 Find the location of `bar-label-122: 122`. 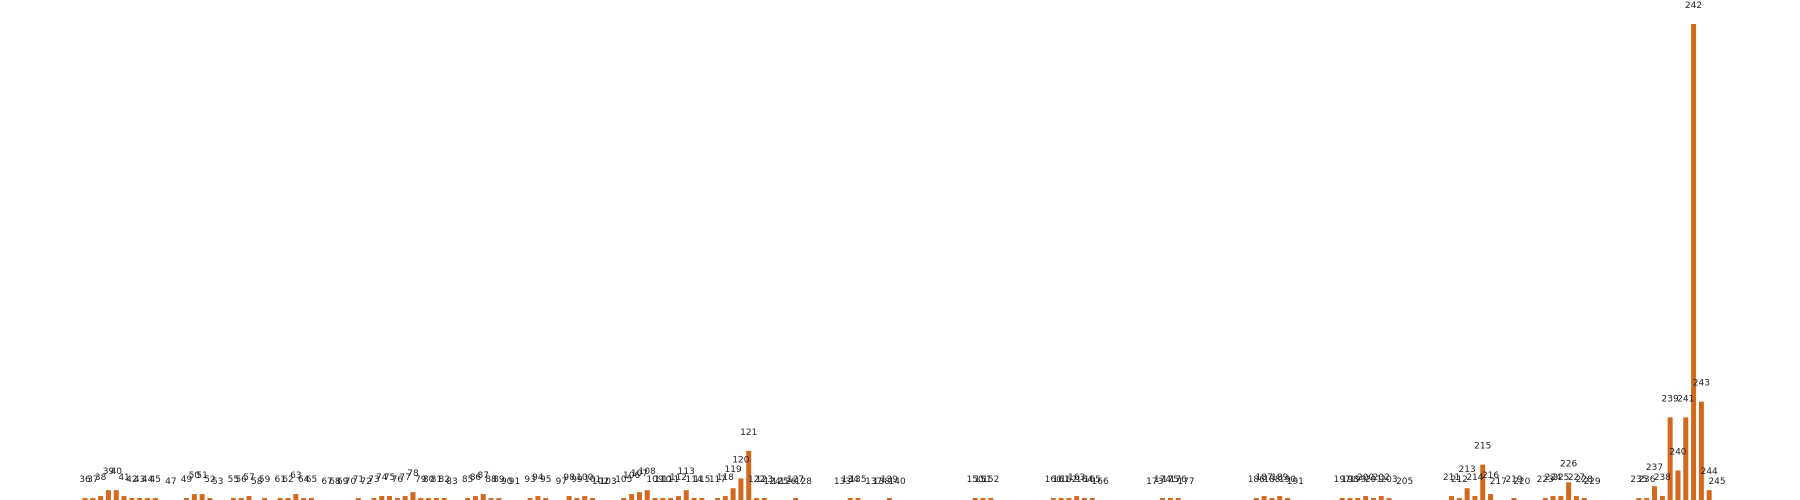

bar-label-122: 122 is located at coordinates (756, 480).